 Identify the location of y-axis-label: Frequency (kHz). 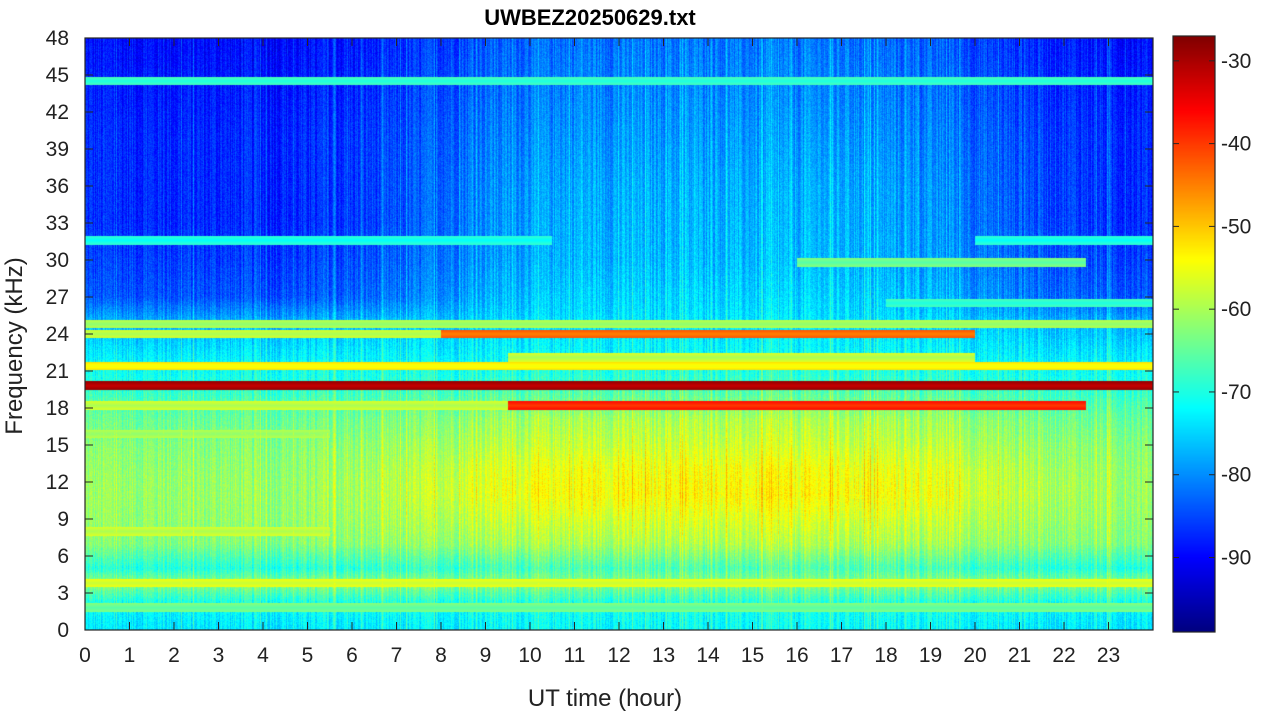
(14, 345).